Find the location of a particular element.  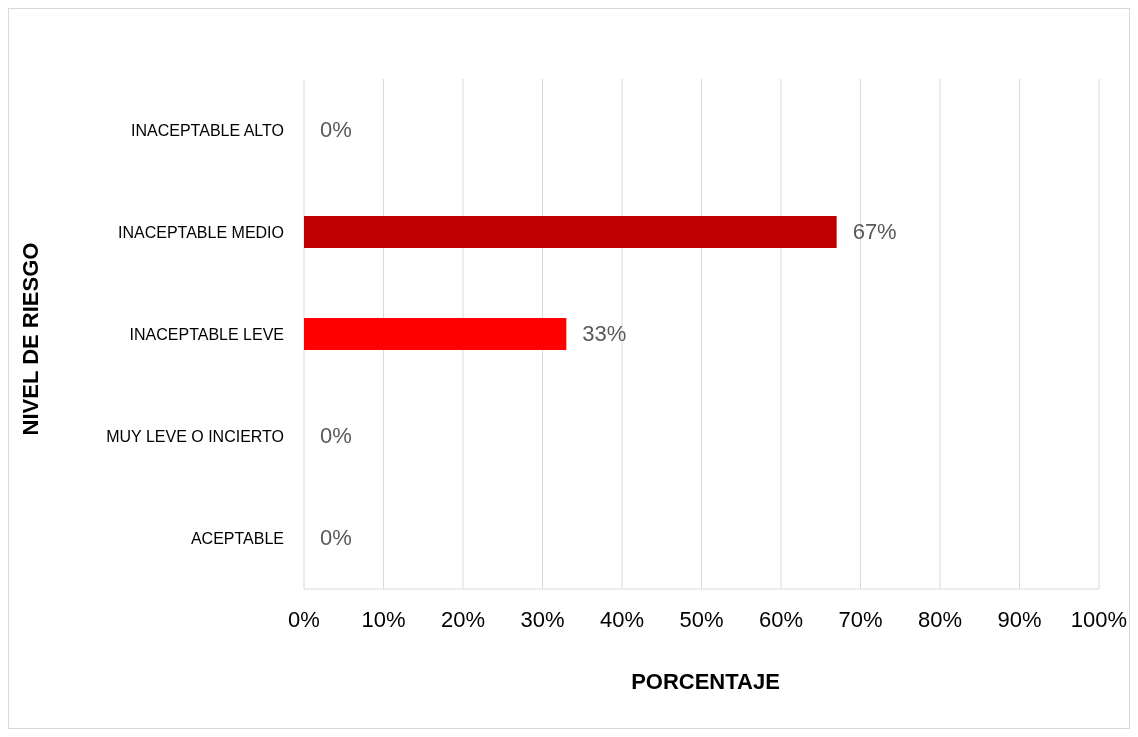

x-tick-label: 60% is located at coordinates (781, 619).